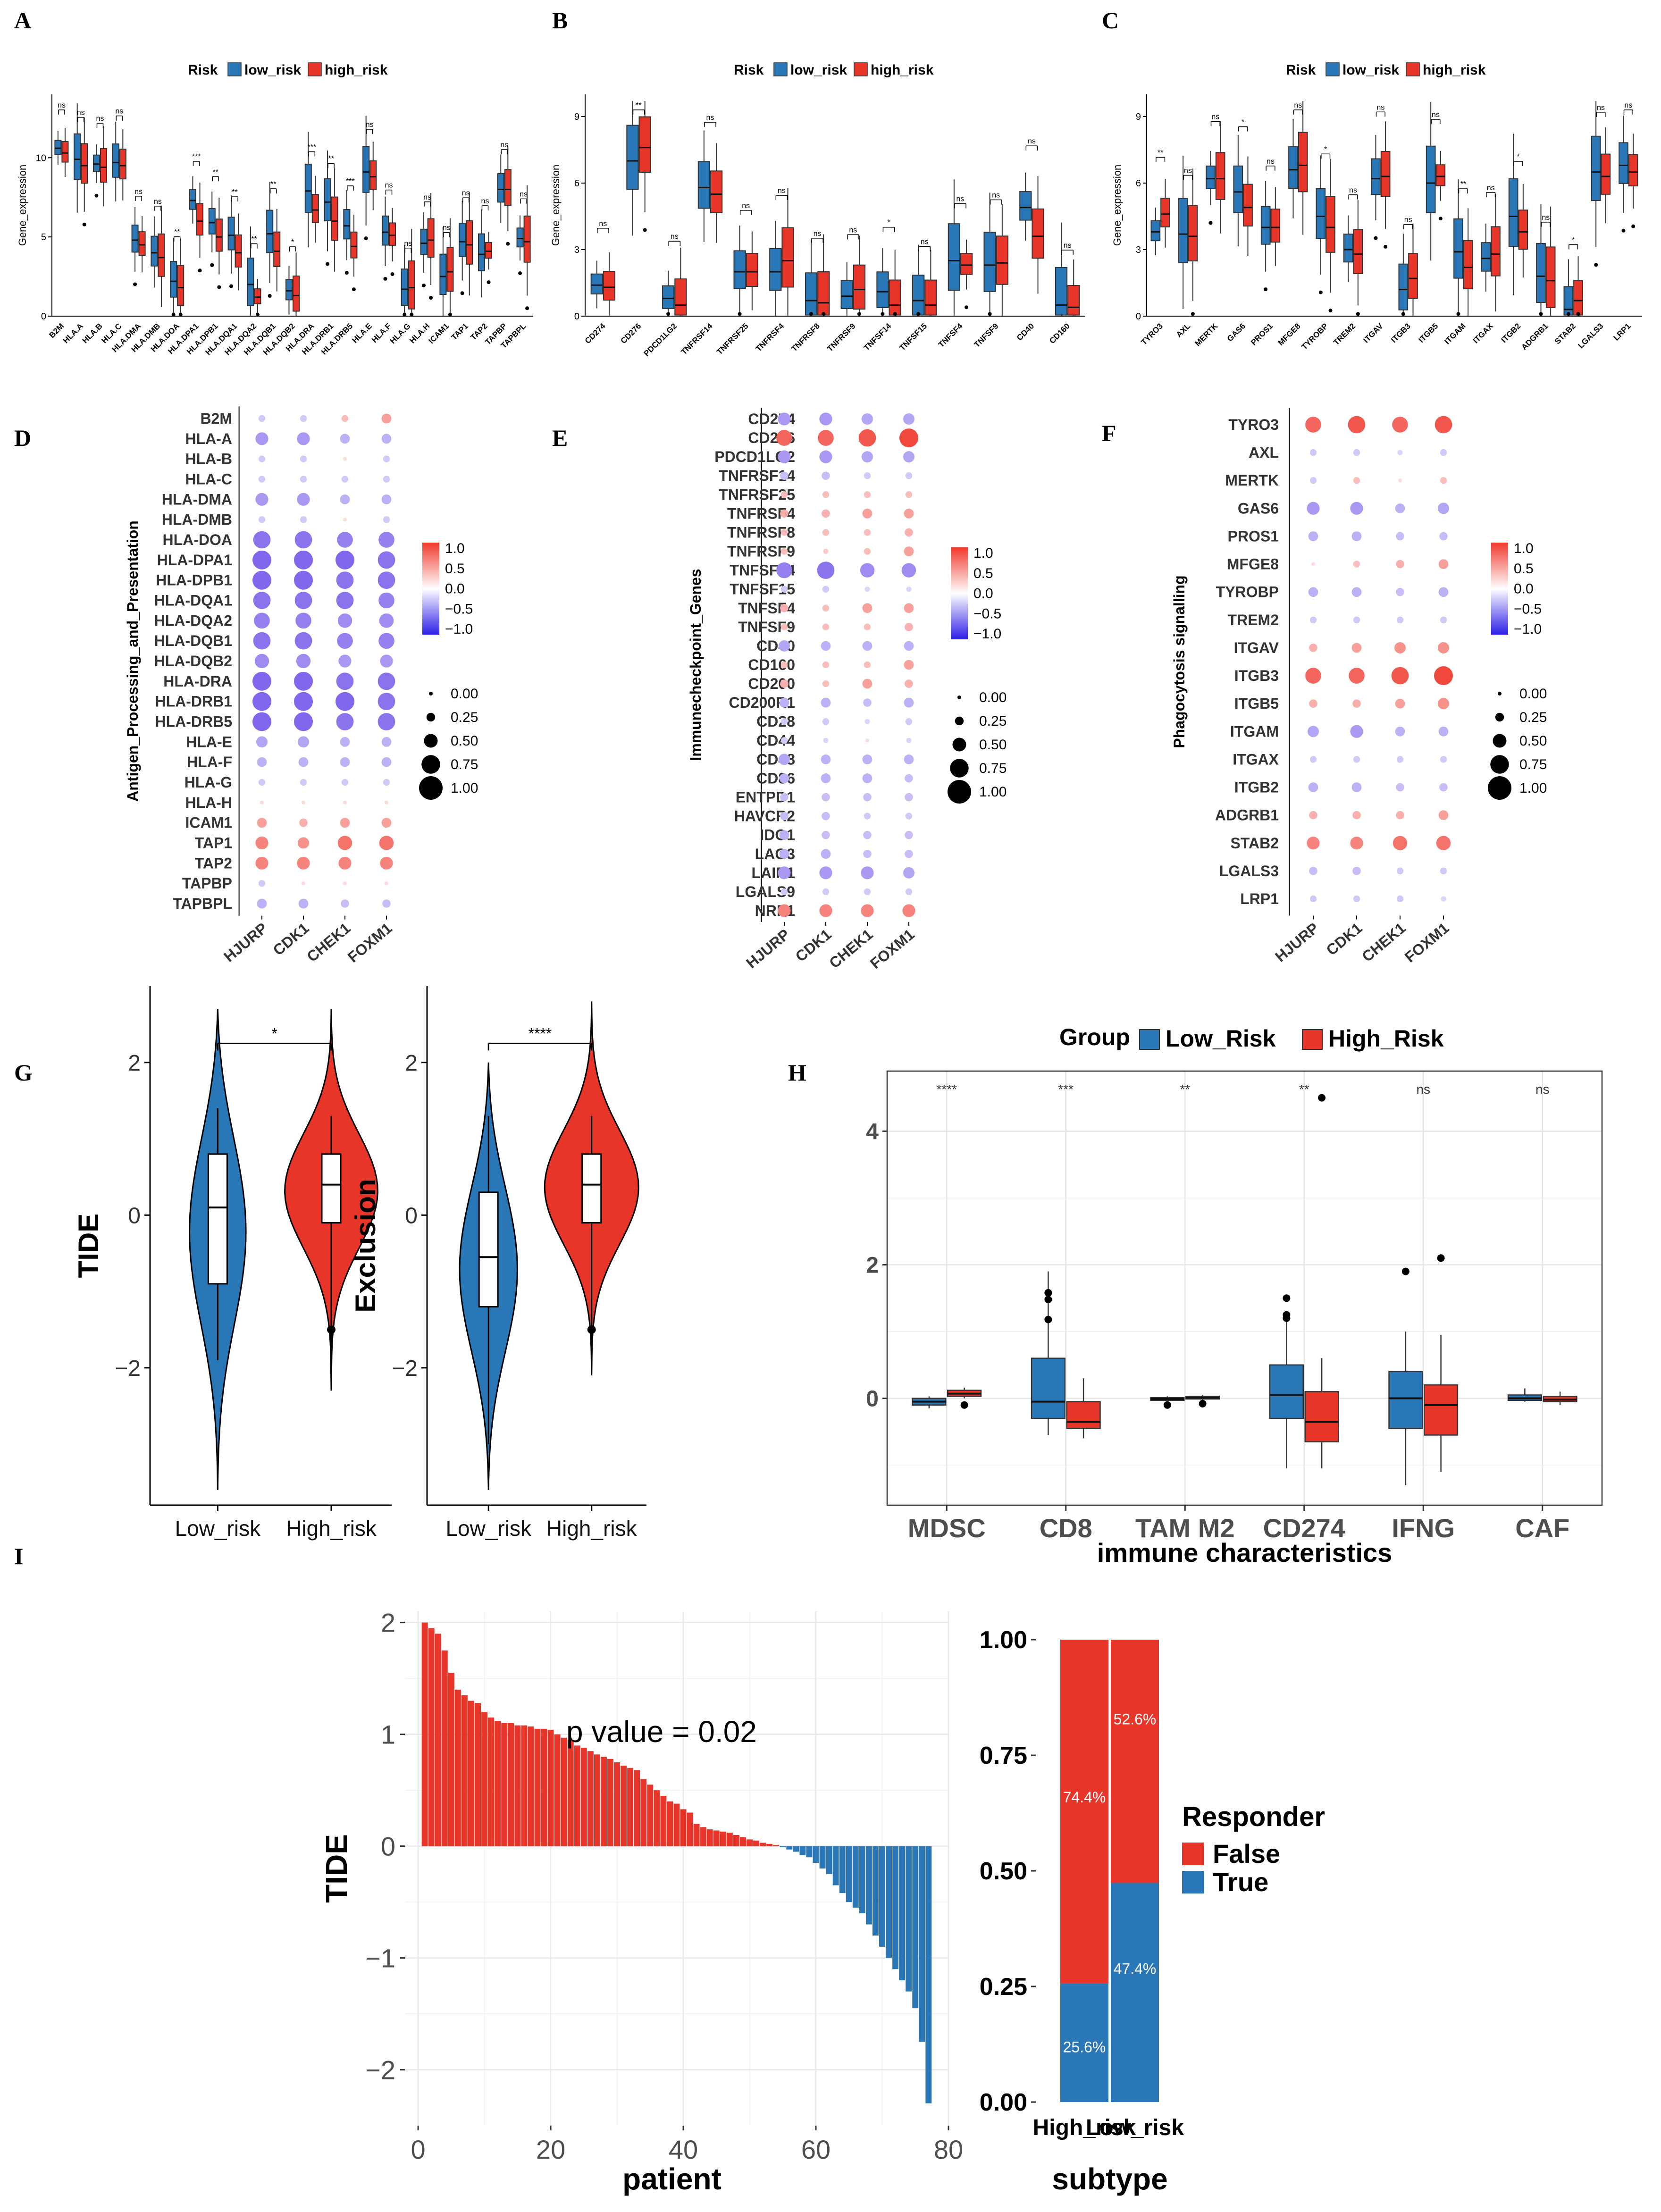  I want to click on y-tick-label: 0, so click(43, 317).